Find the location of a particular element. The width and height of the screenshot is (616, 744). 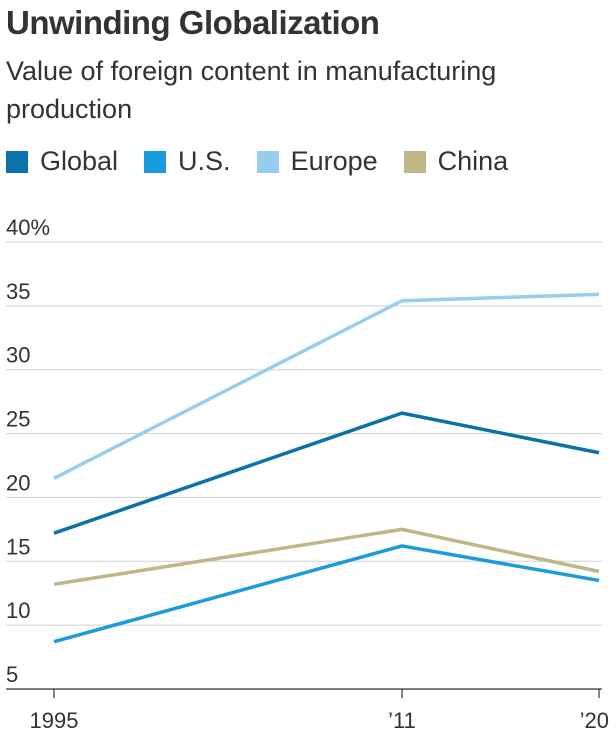

y-tick-label-35: 35 is located at coordinates (18, 291).